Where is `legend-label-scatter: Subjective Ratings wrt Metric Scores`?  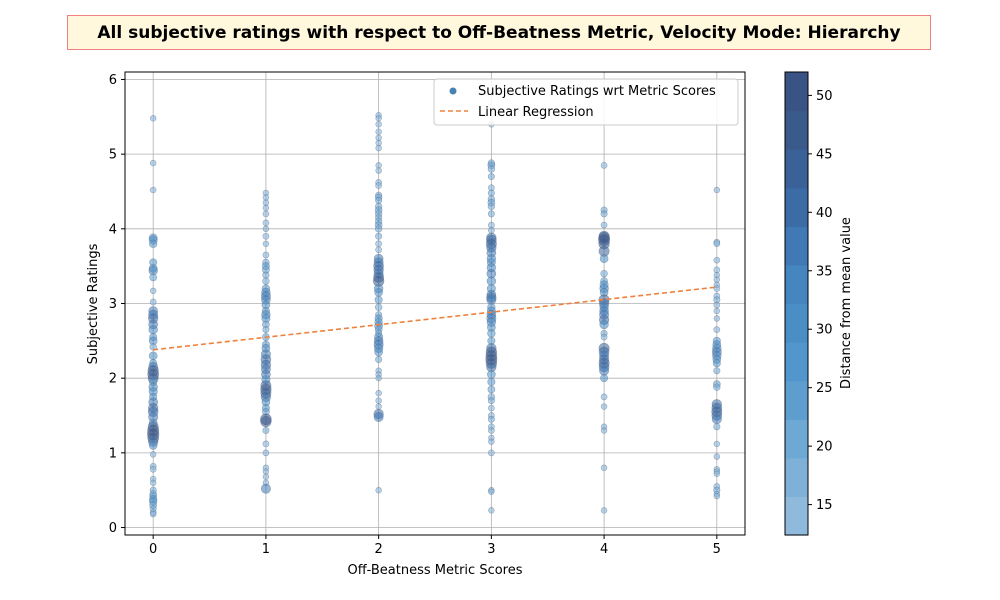
legend-label-scatter: Subjective Ratings wrt Metric Scores is located at coordinates (597, 91).